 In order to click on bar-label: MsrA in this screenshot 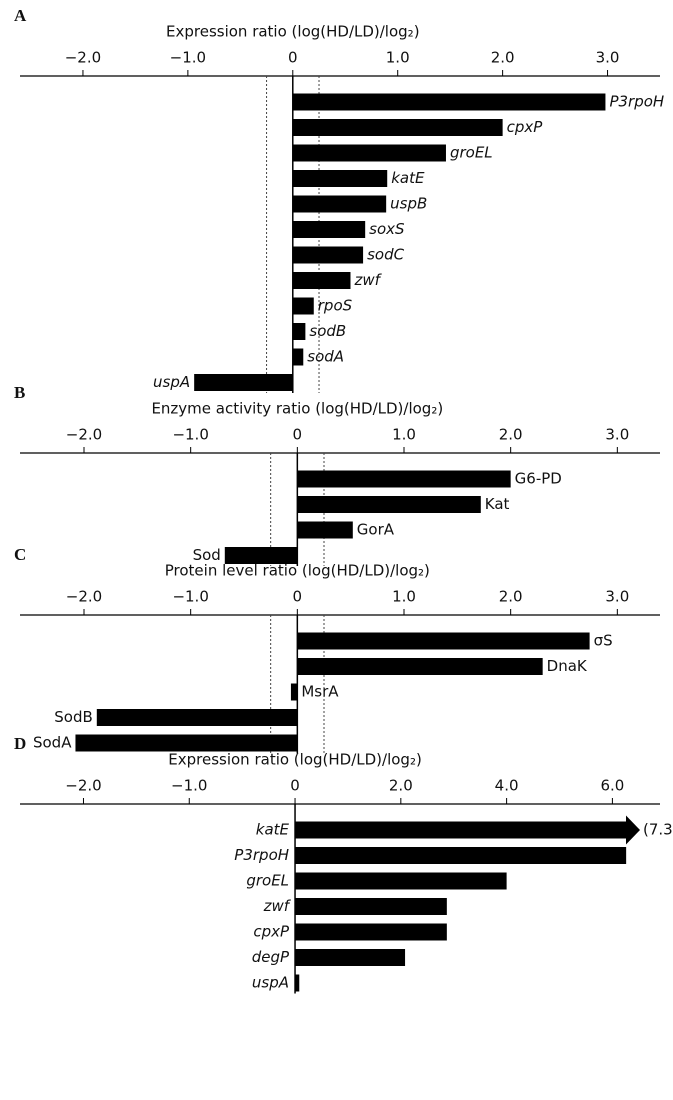, I will do `click(320, 692)`.